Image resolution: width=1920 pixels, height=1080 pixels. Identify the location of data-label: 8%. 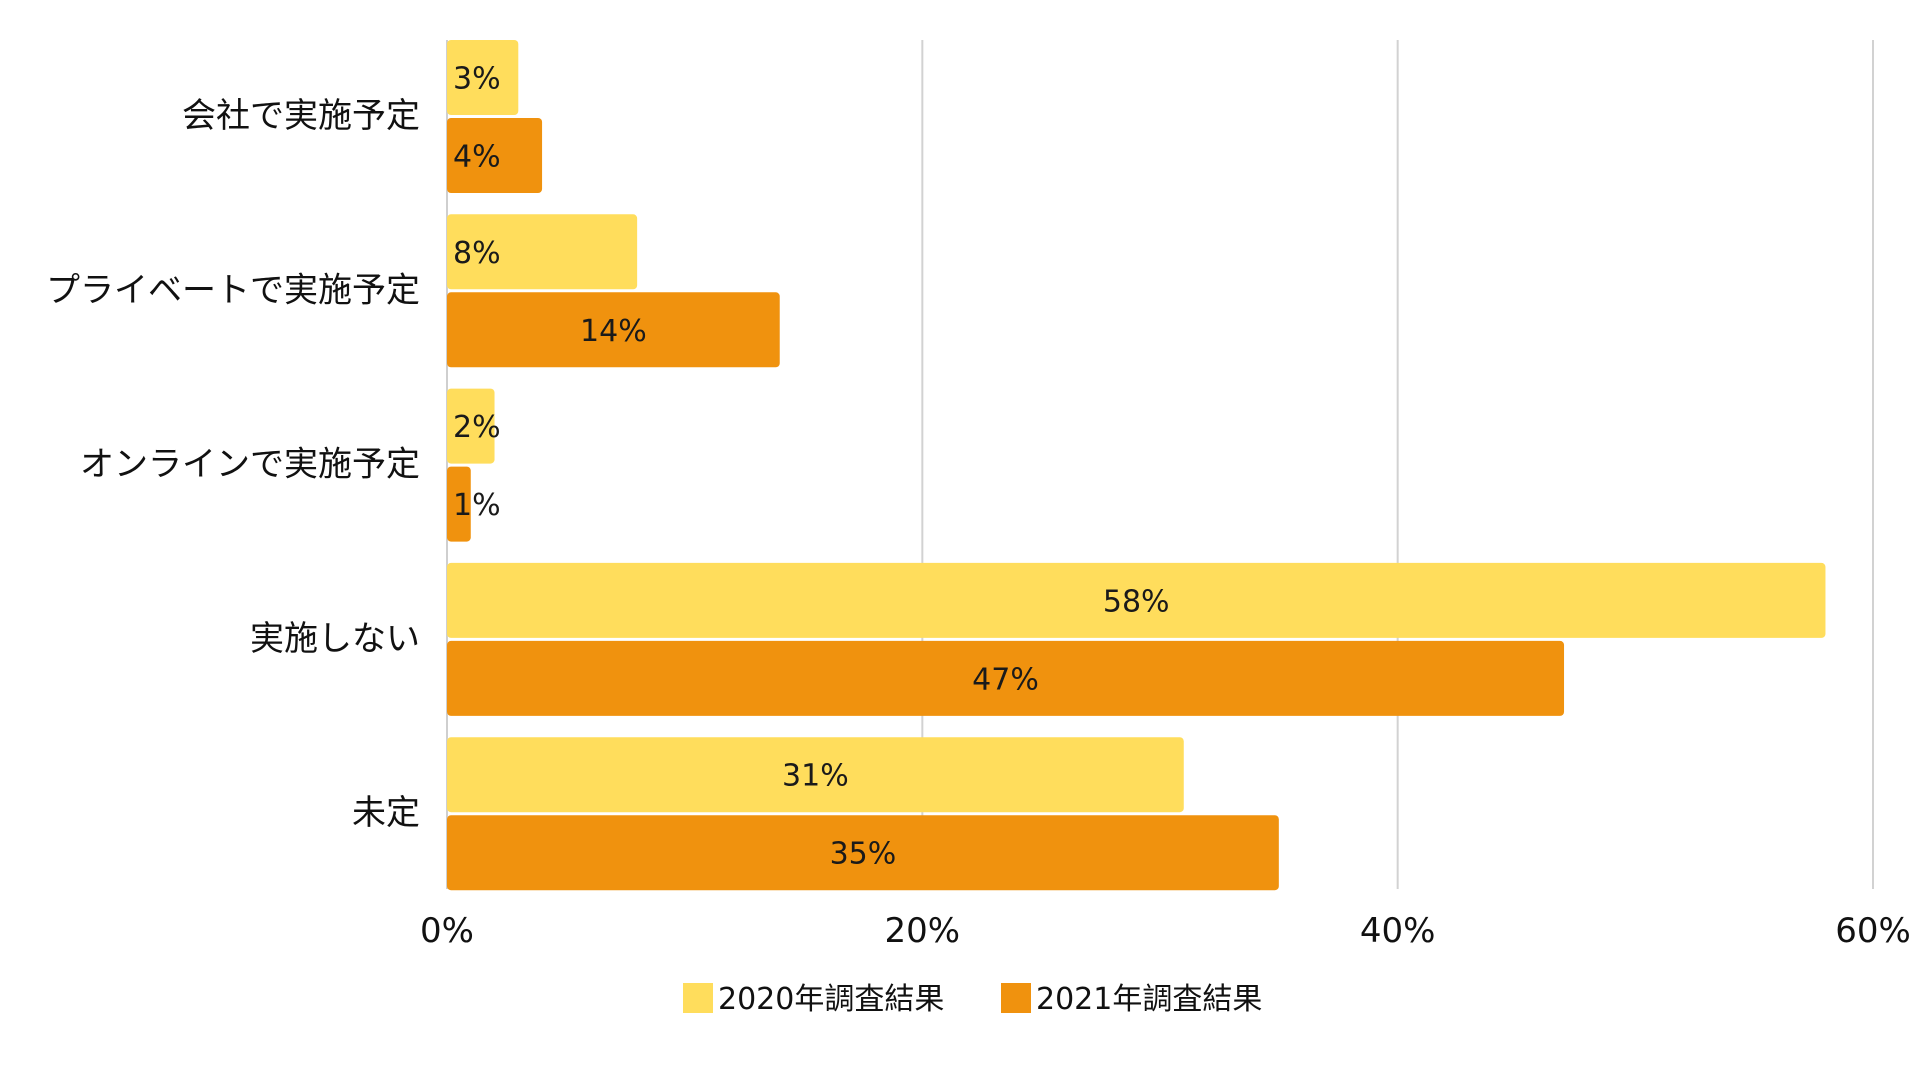
(477, 253).